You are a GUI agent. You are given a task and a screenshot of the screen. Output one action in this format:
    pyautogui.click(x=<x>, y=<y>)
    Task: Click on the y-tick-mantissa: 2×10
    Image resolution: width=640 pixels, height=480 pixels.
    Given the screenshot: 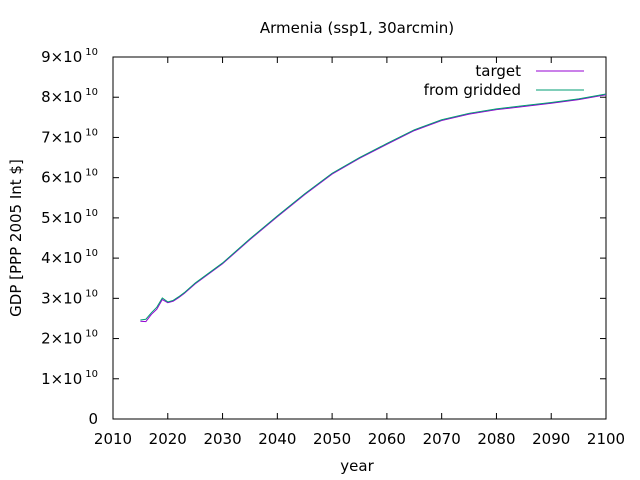 What is the action you would take?
    pyautogui.click(x=61, y=339)
    